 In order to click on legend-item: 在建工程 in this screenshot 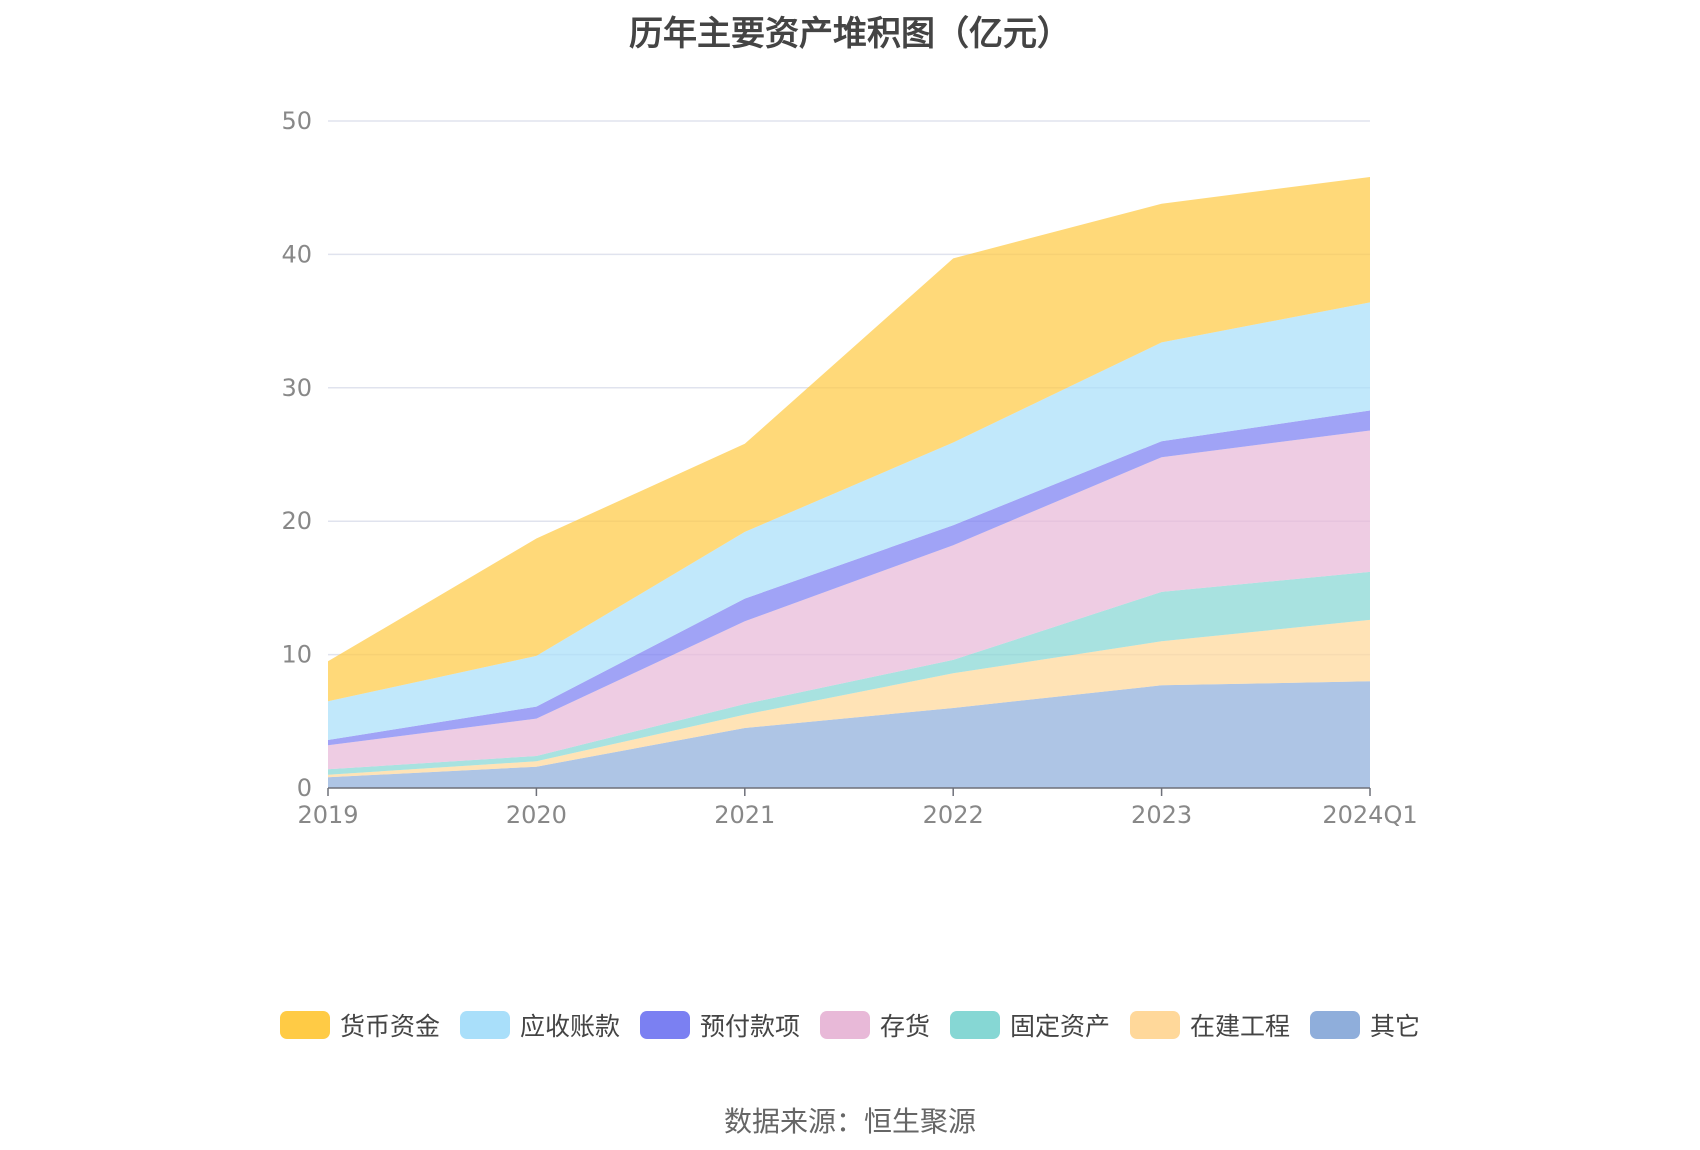, I will do `click(1210, 1025)`.